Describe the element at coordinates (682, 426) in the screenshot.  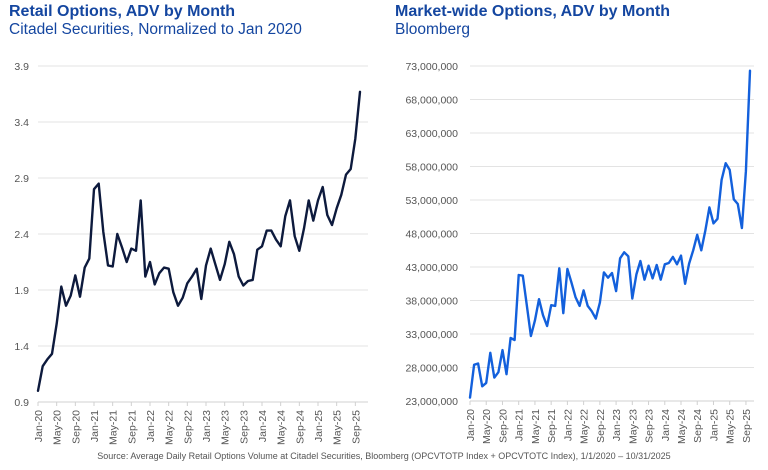
I see `right-x-tick-label: May-24` at that location.